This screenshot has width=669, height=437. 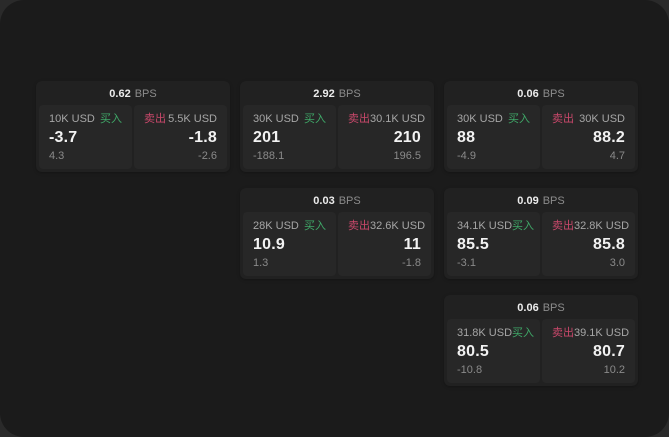 What do you see at coordinates (384, 244) in the screenshot?
I see `sell-panel: 卖出 32.6K USD 11 -1.8` at bounding box center [384, 244].